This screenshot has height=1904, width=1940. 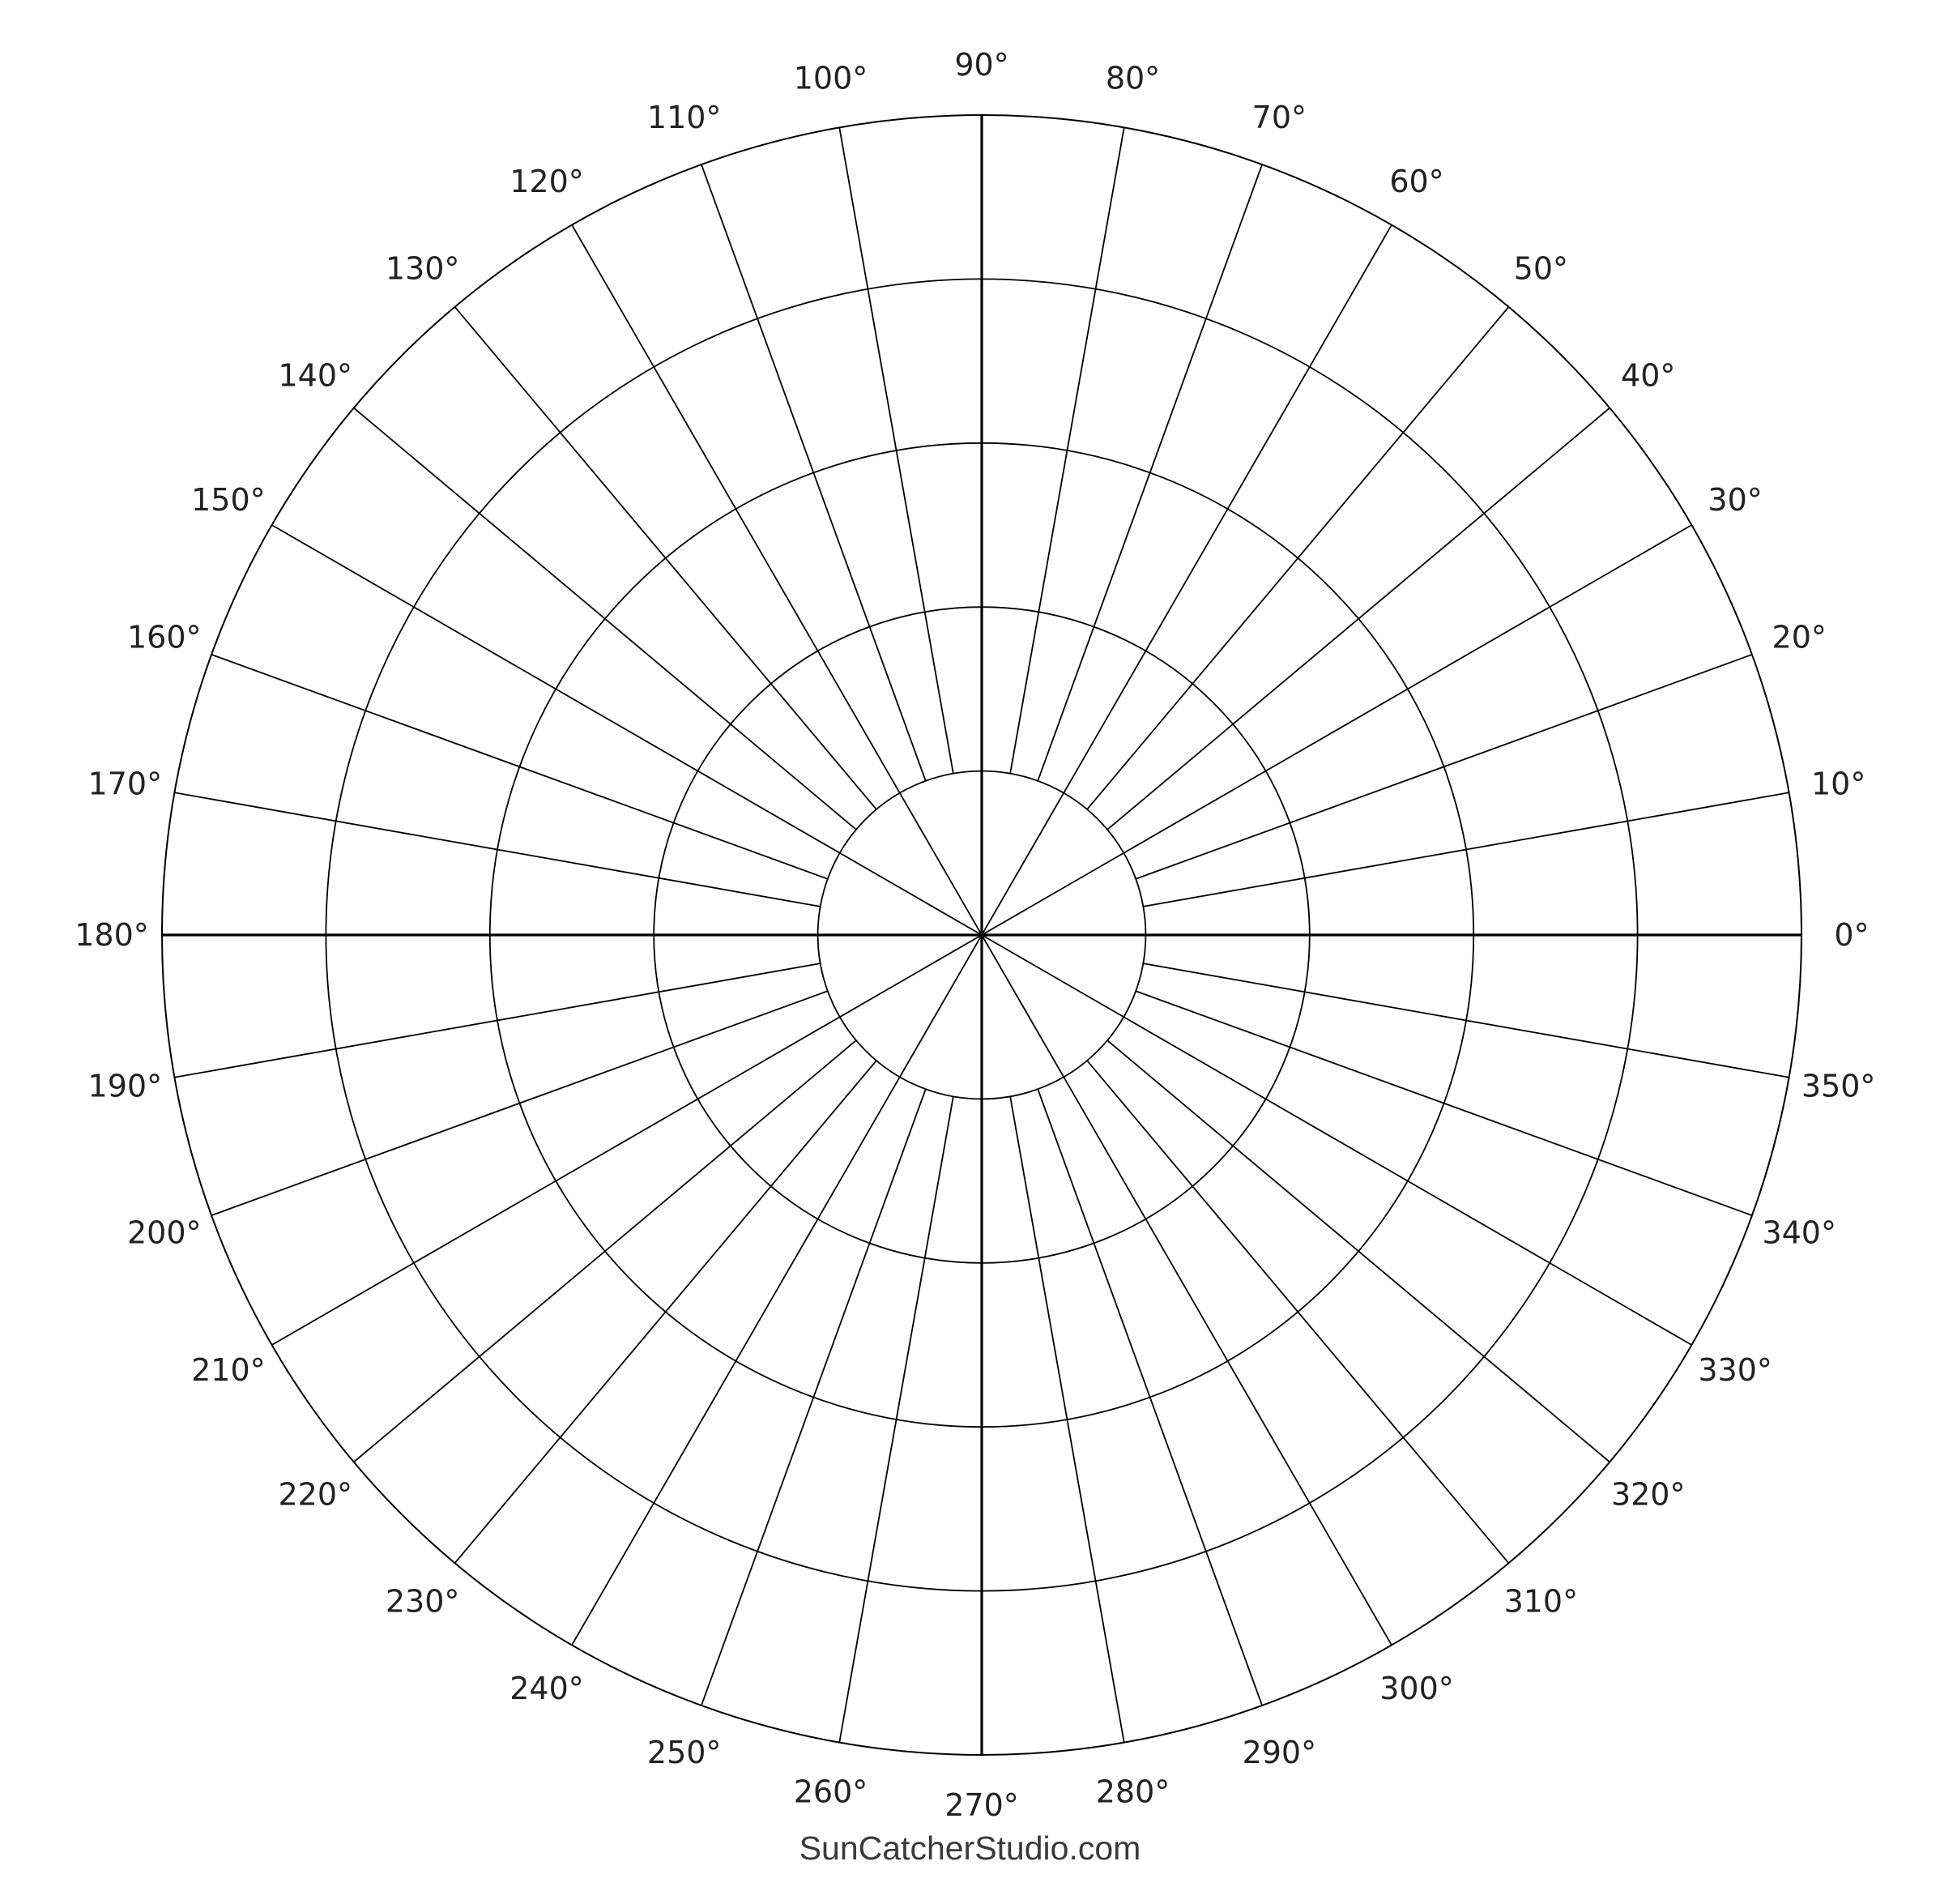 I want to click on angle-label-200: 200°, so click(x=164, y=1232).